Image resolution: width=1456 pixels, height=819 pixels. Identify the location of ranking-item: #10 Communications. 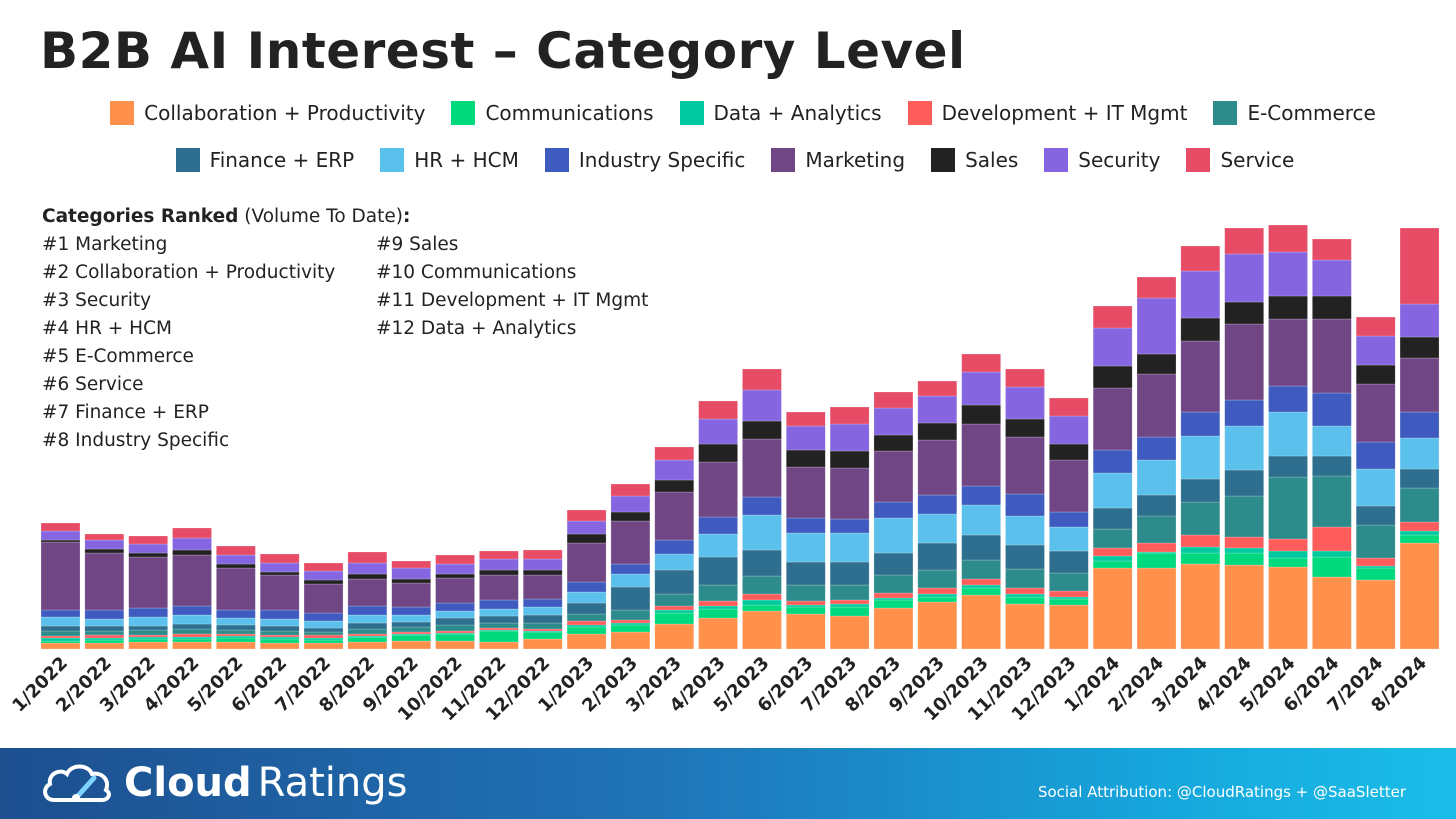
(476, 272).